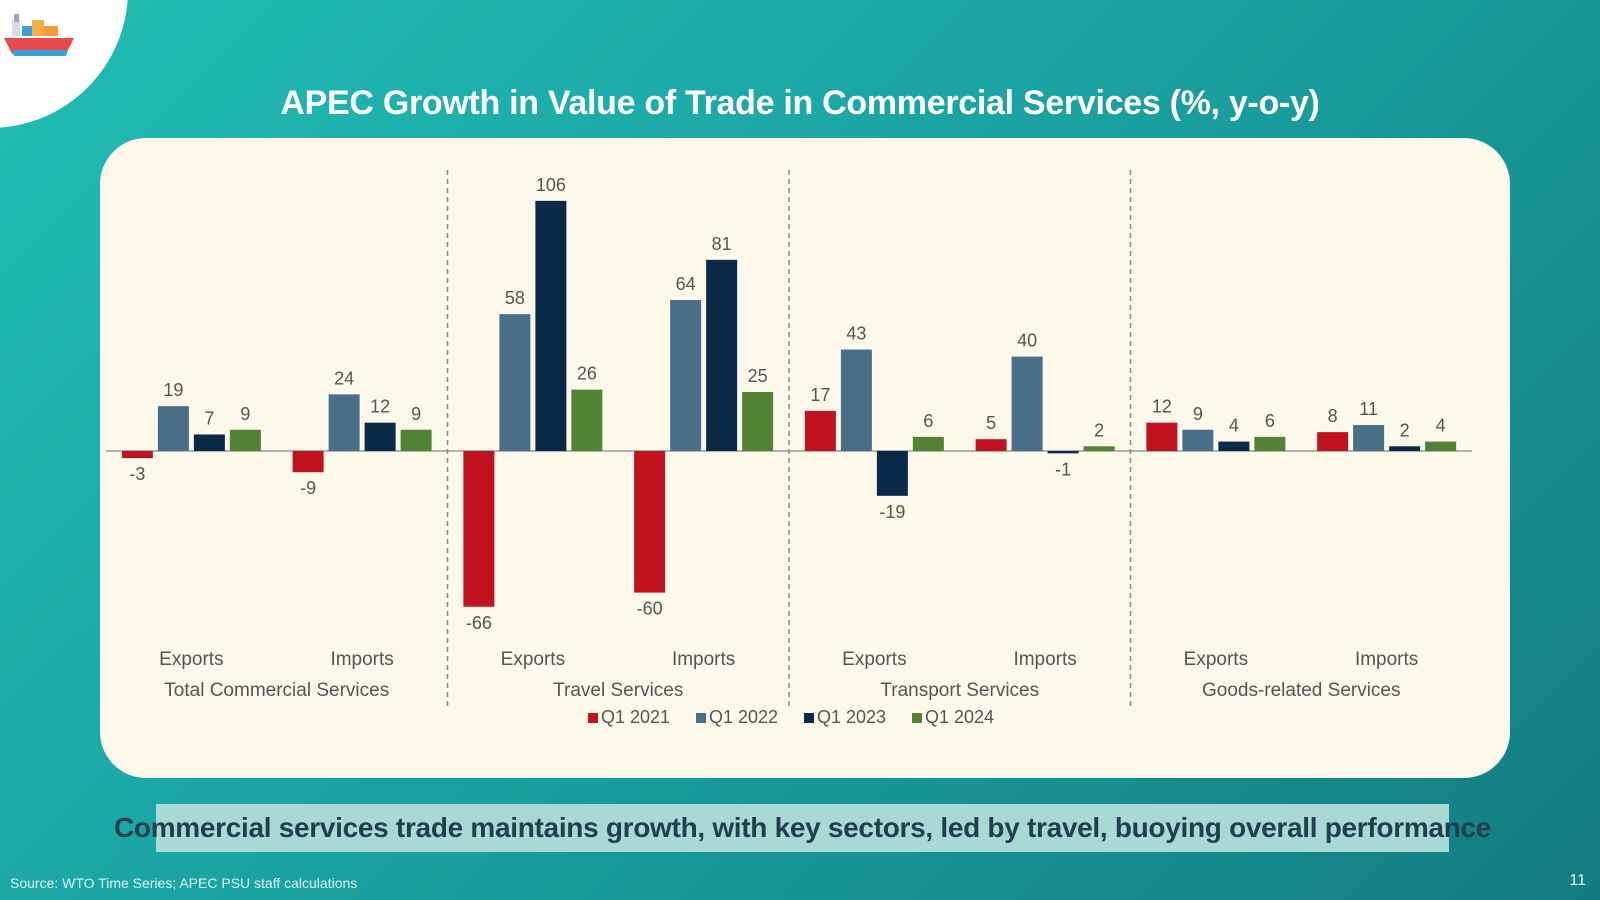 The image size is (1600, 900). I want to click on data-label: 106, so click(551, 185).